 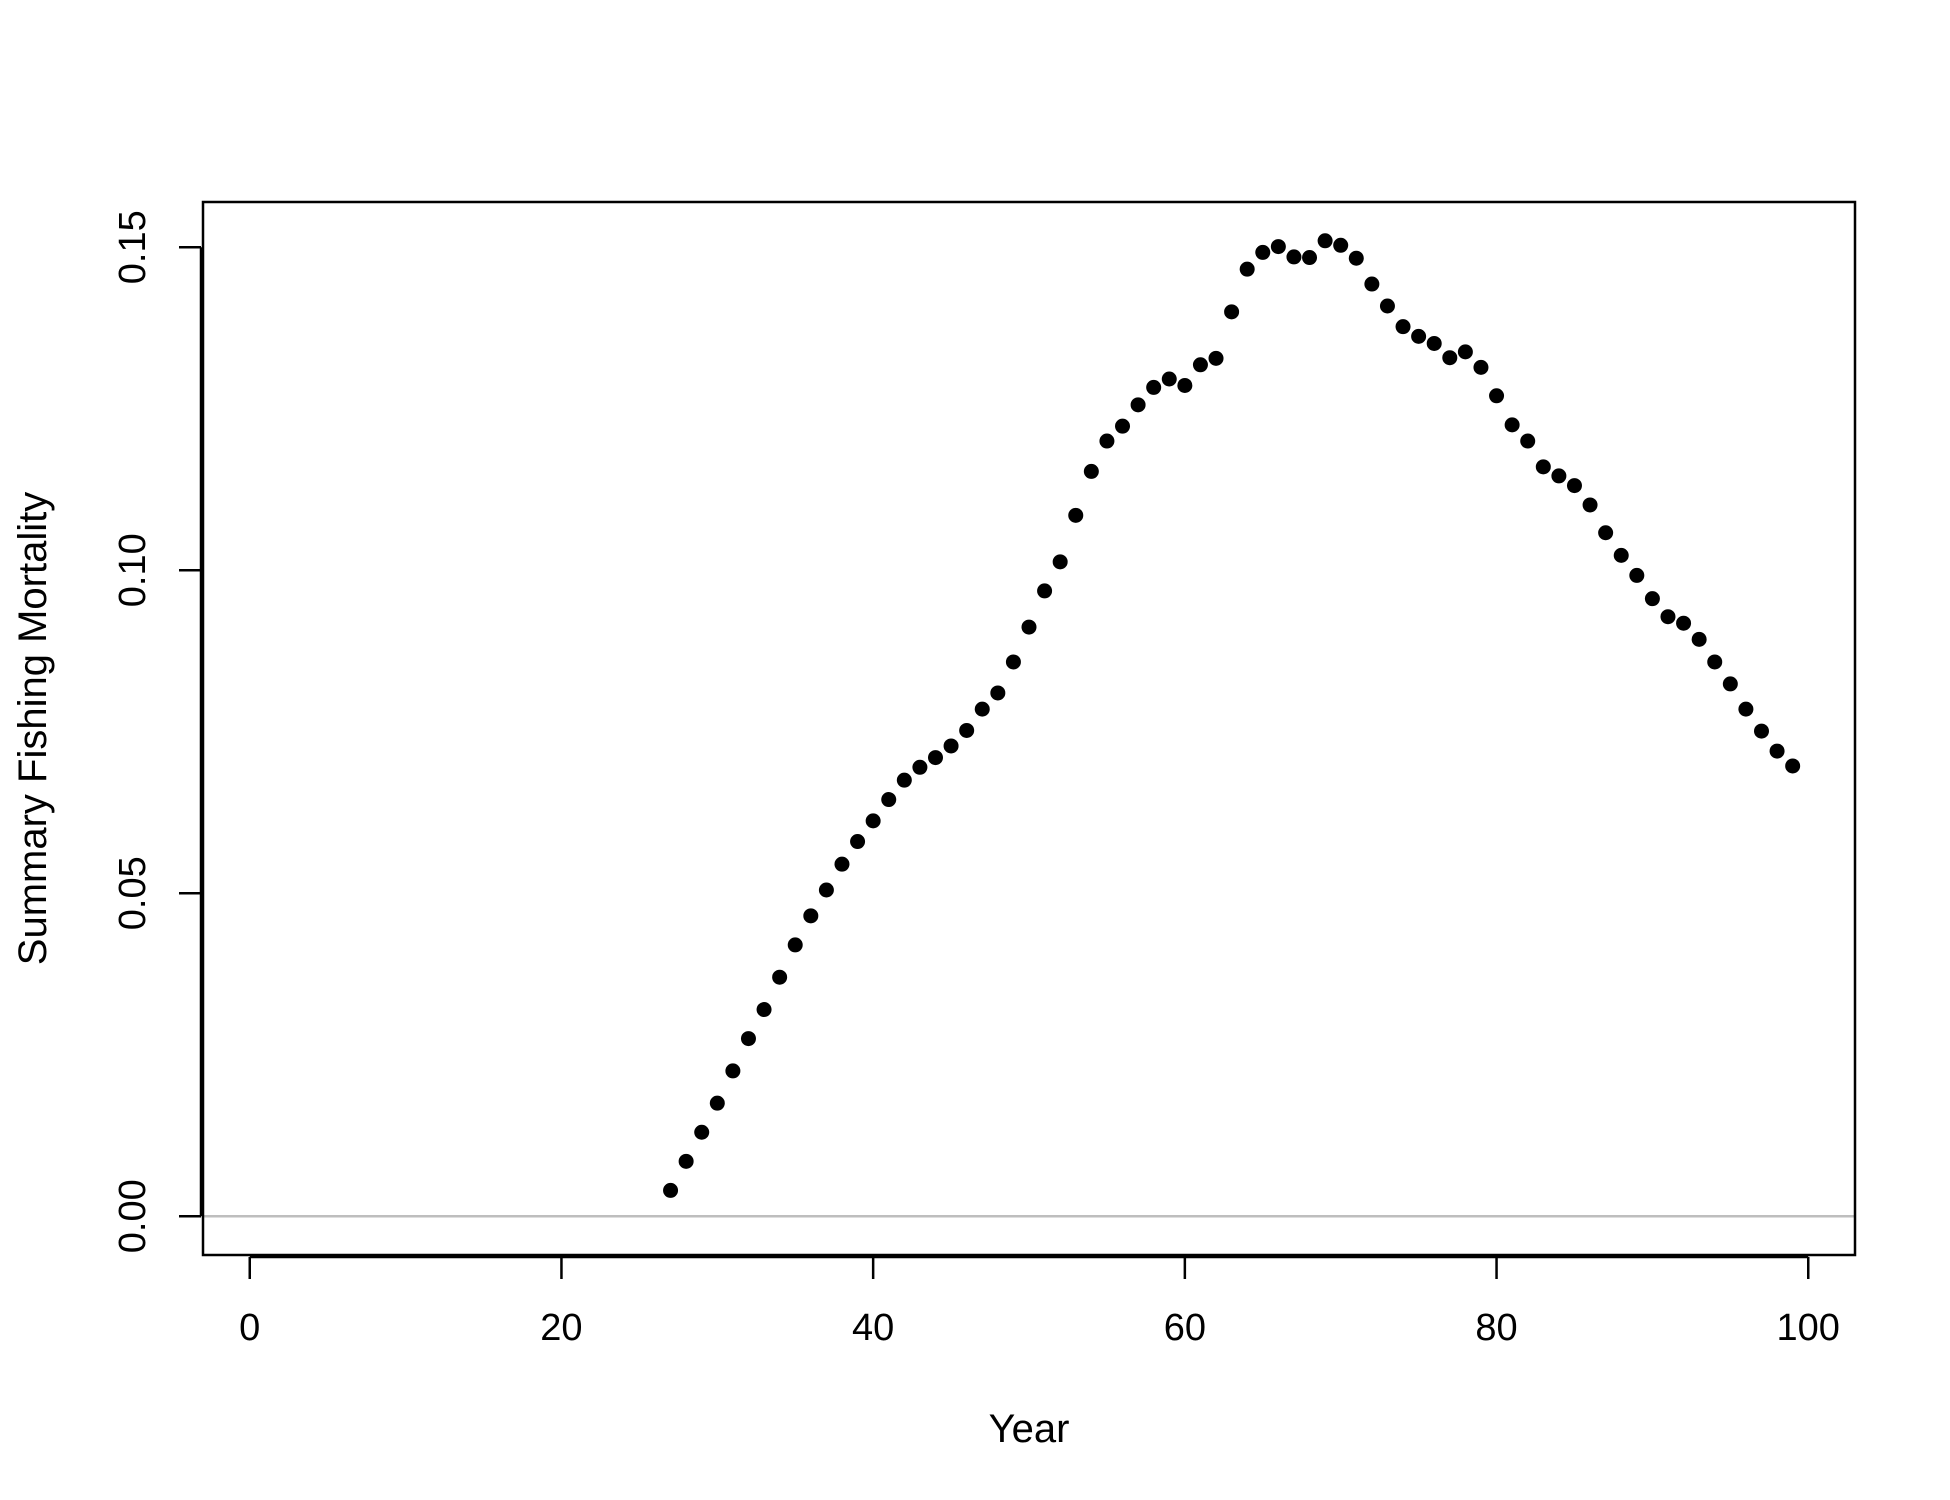 What do you see at coordinates (561, 1328) in the screenshot?
I see `x-tick-label: 20` at bounding box center [561, 1328].